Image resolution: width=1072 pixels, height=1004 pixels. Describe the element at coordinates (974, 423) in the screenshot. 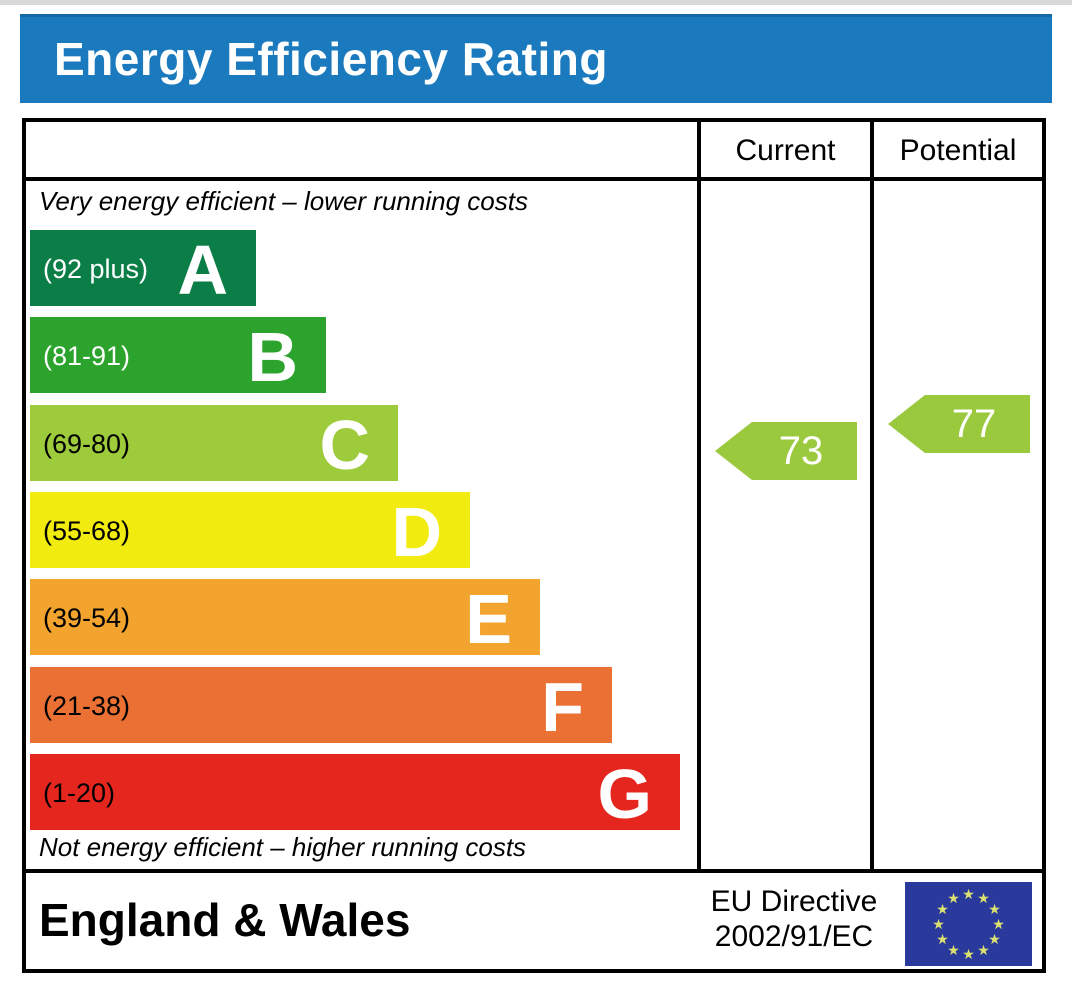

I see `potential-rating-value: 77` at that location.